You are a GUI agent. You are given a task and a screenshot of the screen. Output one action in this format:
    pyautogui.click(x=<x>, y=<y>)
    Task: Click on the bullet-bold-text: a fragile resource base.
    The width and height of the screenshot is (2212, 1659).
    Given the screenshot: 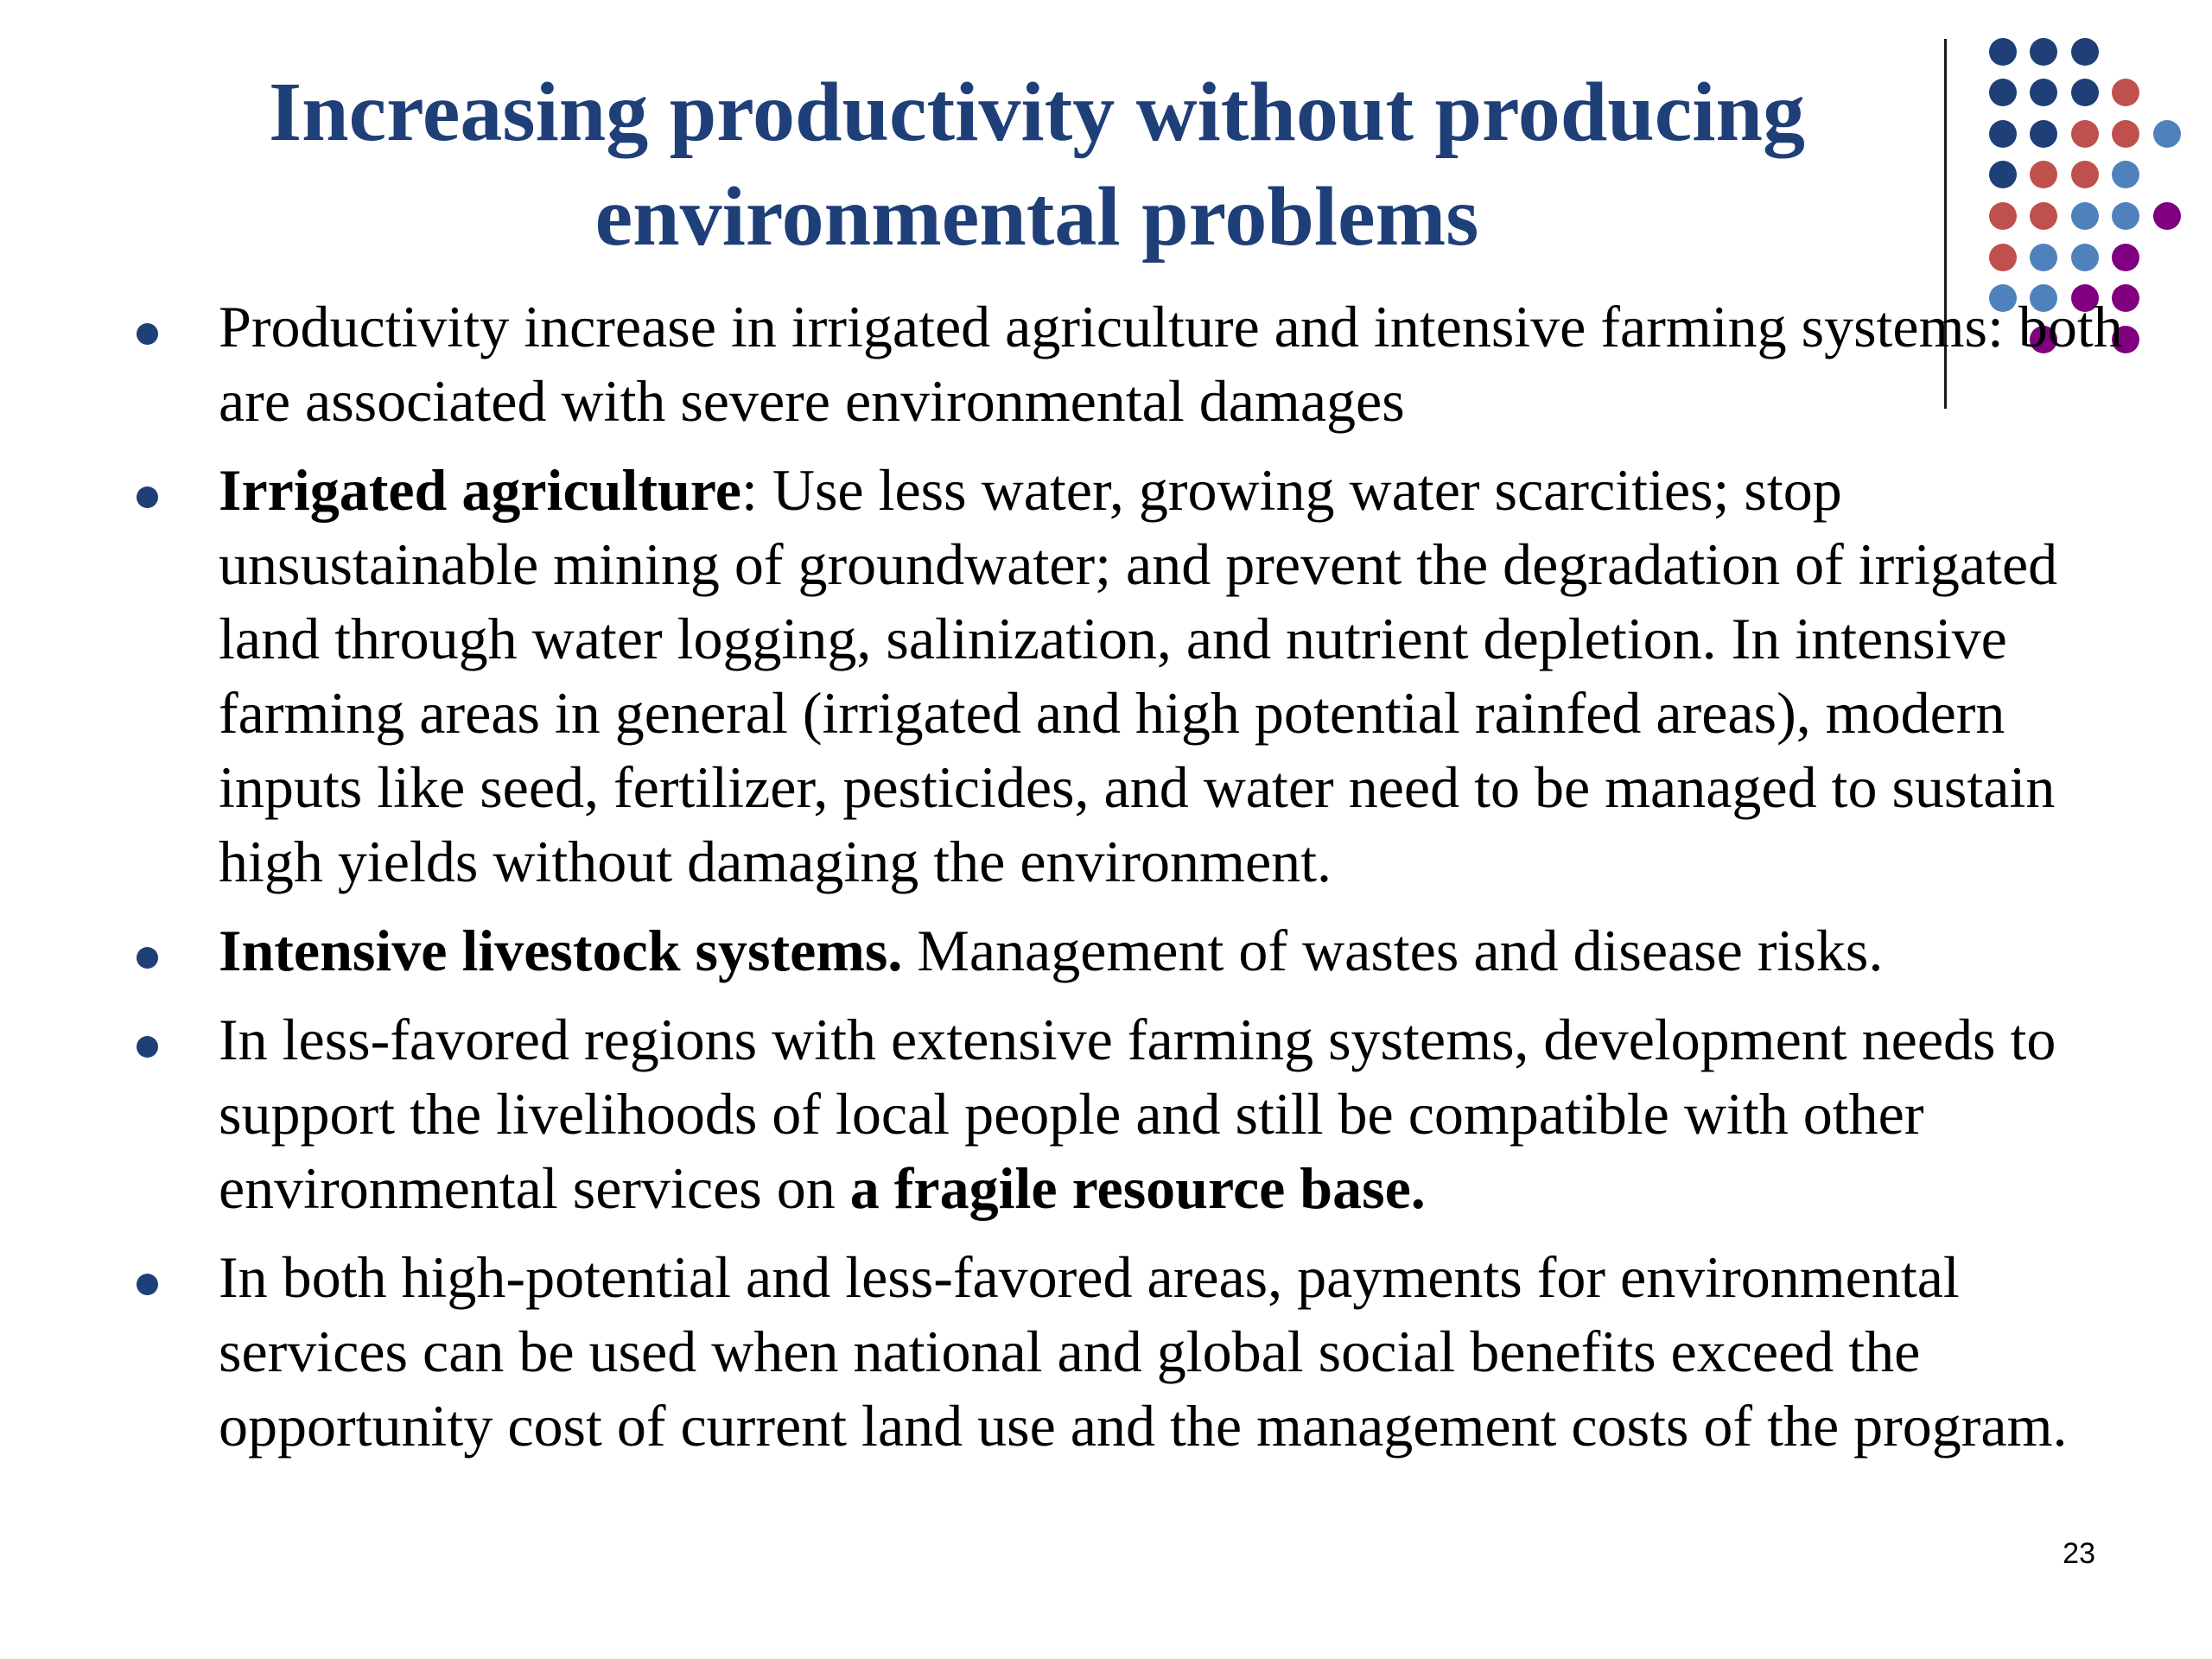 What is the action you would take?
    pyautogui.click(x=1137, y=1188)
    